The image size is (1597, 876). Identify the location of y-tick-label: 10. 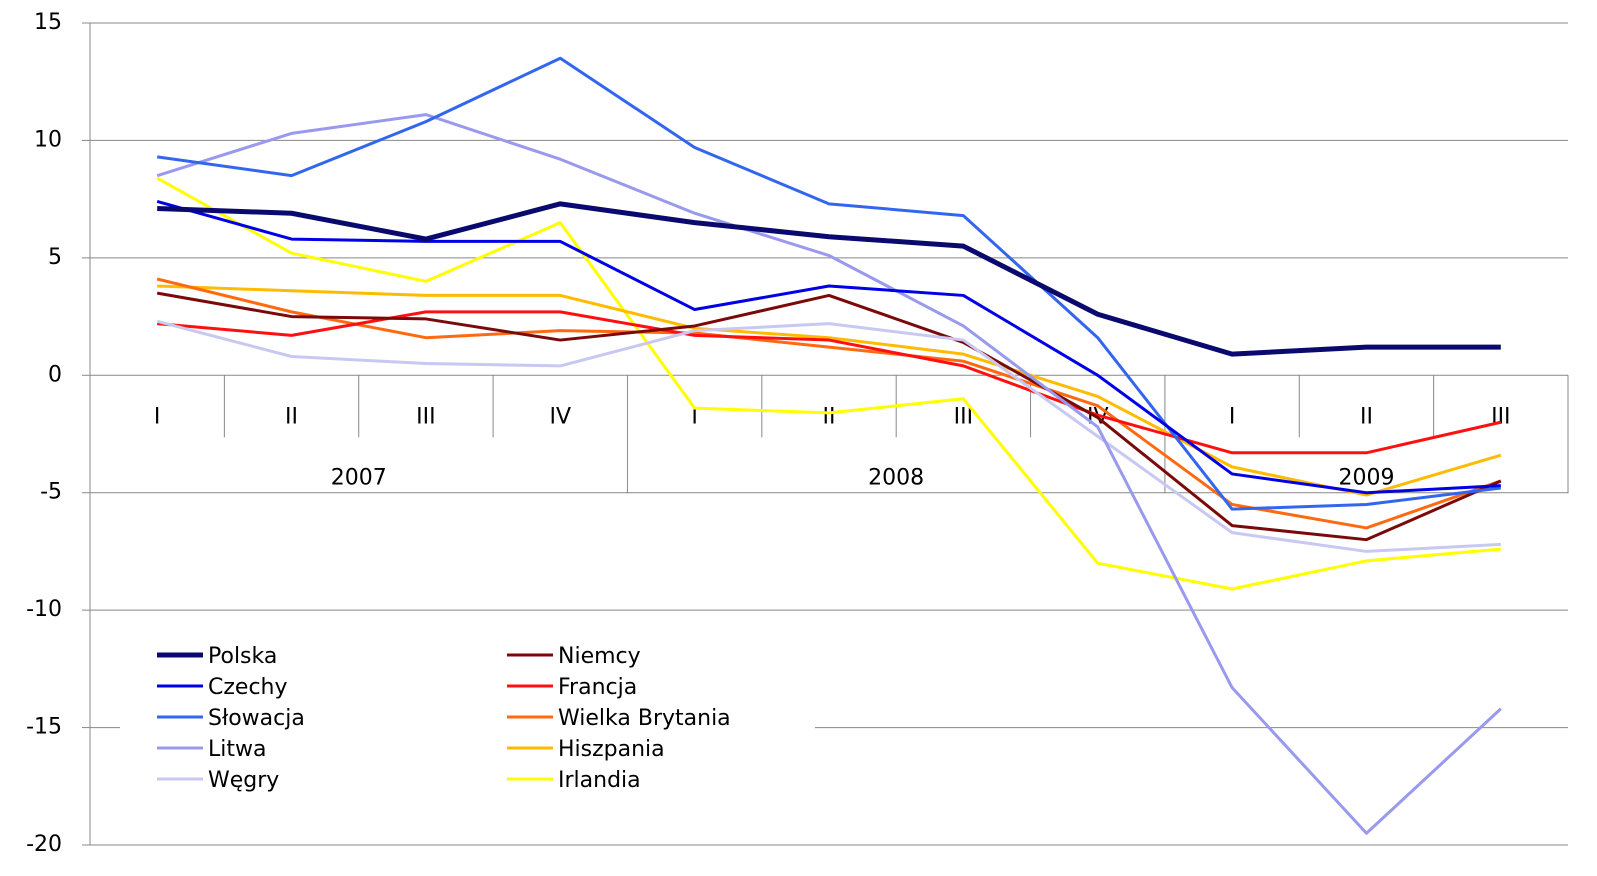
(48, 139).